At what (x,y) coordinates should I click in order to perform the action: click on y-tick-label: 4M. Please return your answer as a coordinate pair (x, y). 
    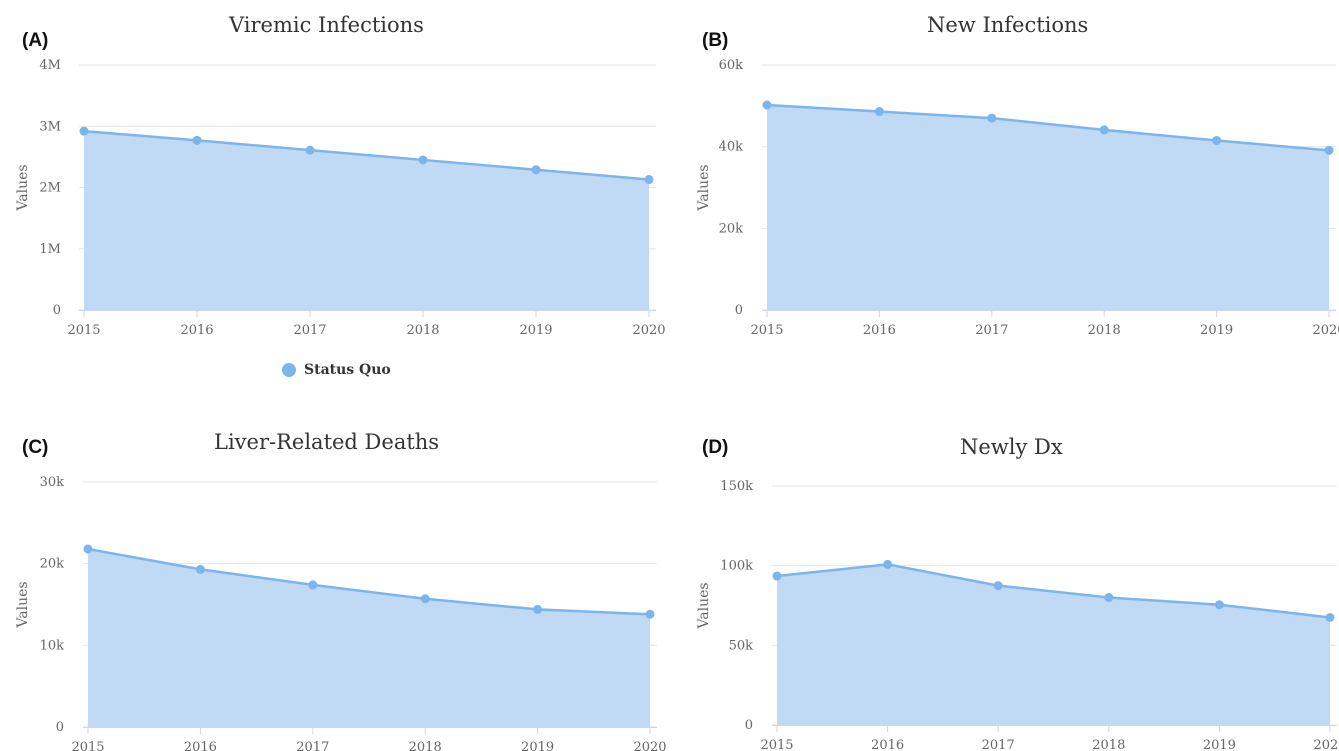
    Looking at the image, I should click on (50, 65).